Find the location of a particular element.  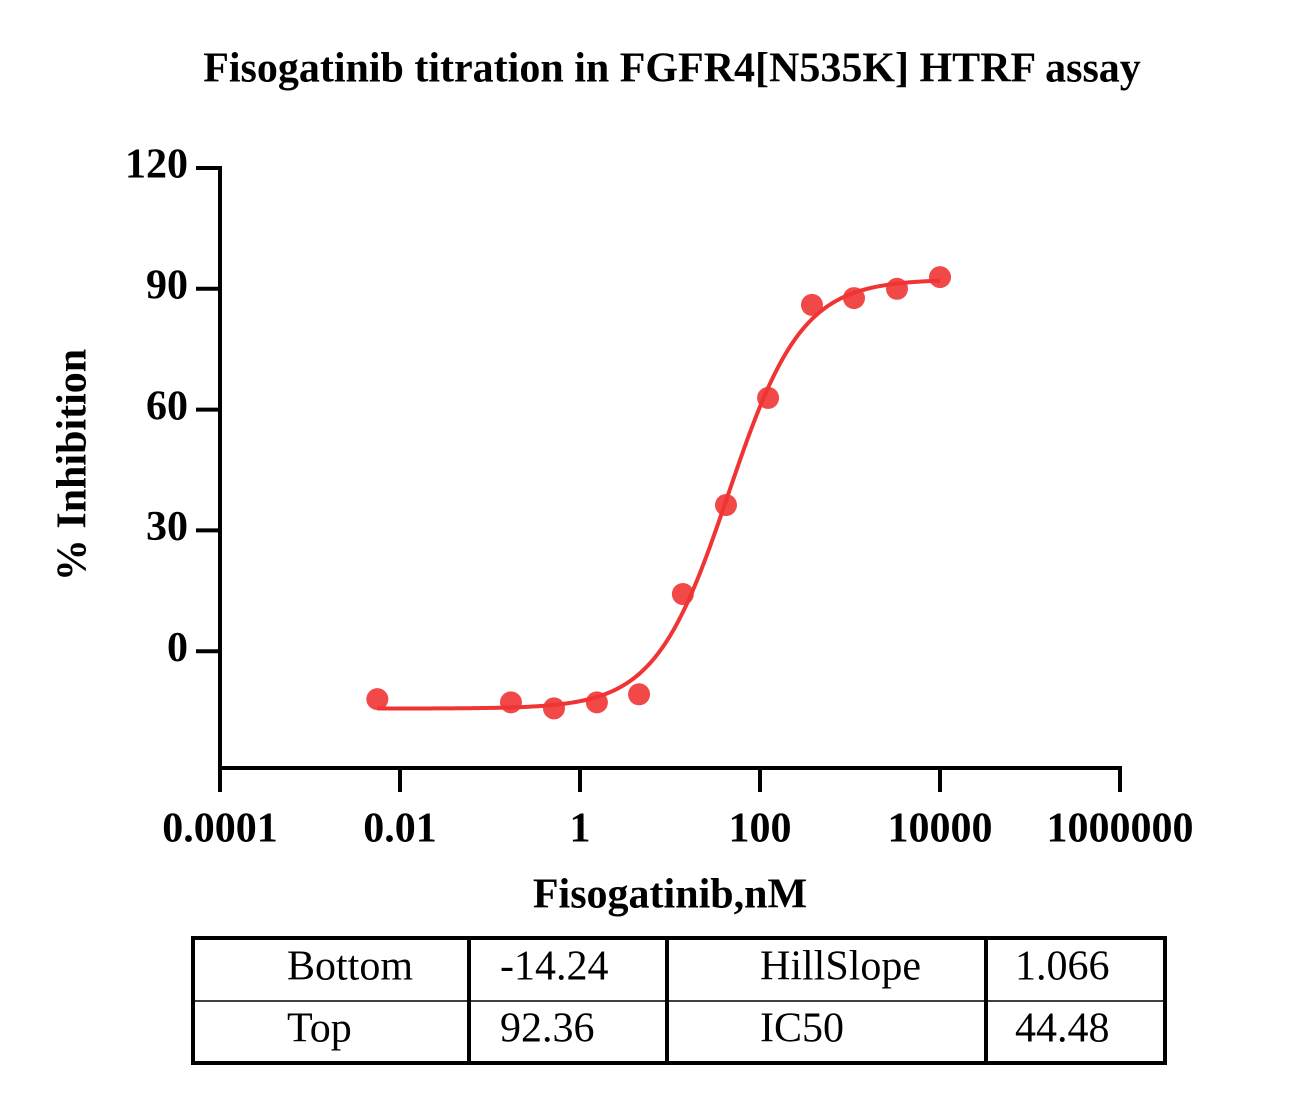

y-tick-label: 90 is located at coordinates (167, 285).